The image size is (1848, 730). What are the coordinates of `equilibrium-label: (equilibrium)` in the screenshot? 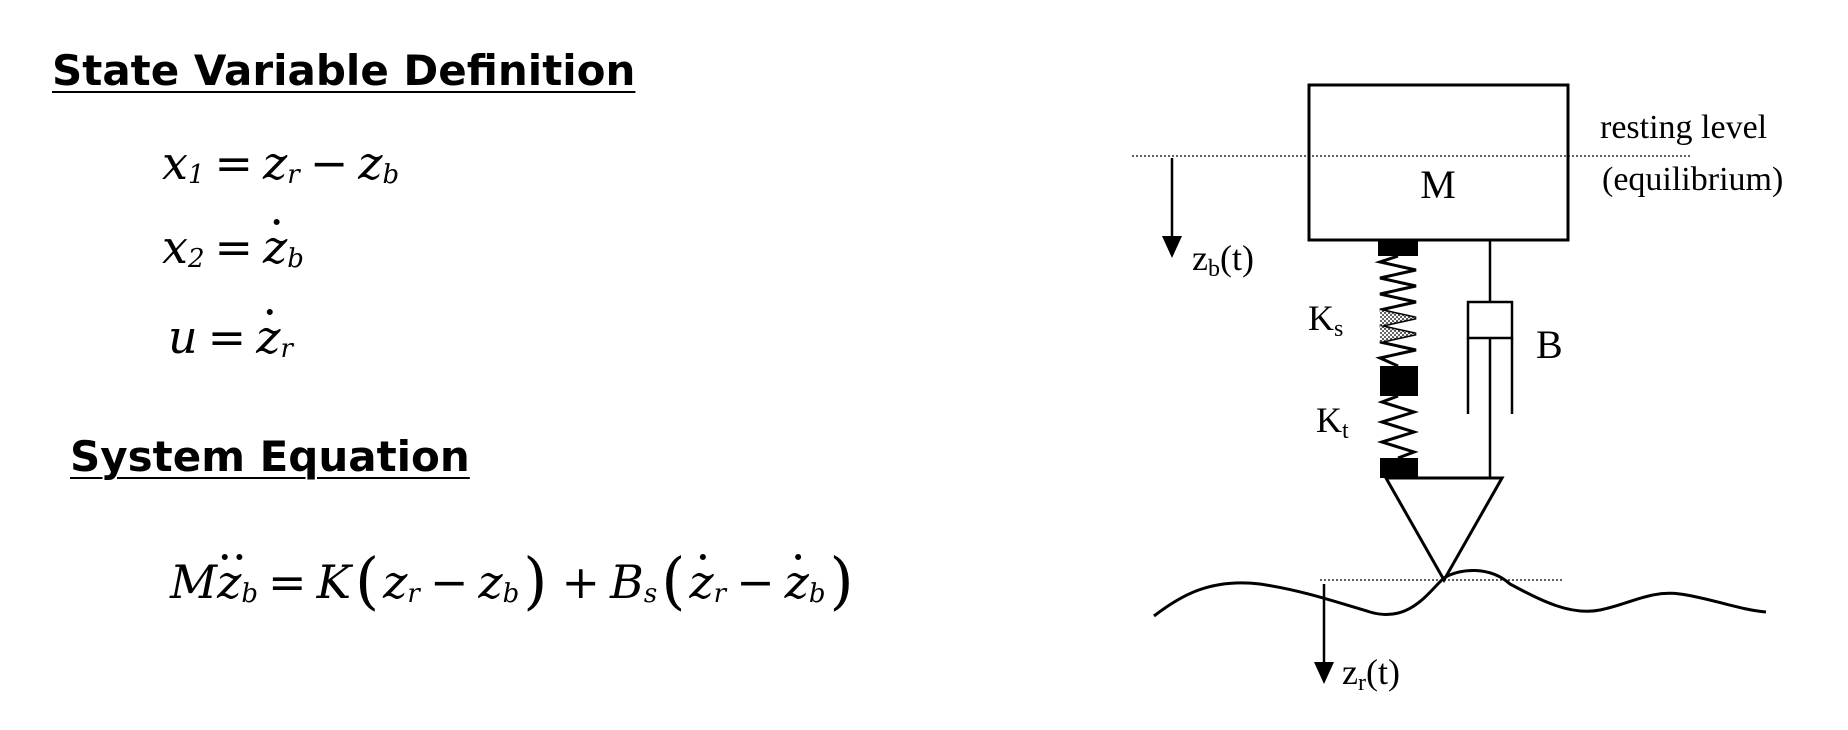 It's located at (1692, 179).